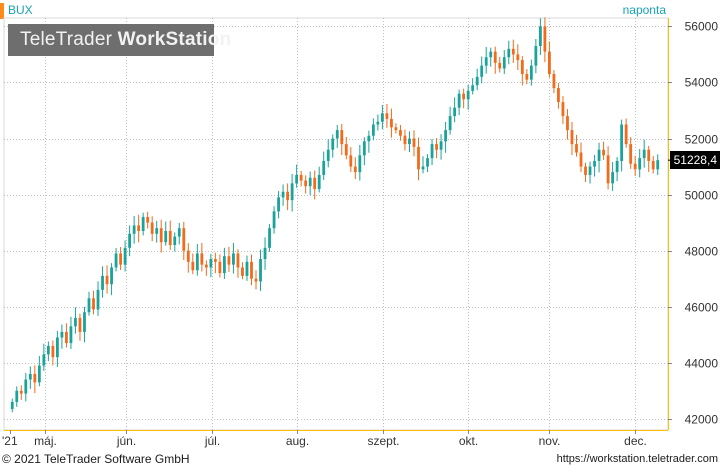 The image size is (722, 468). Describe the element at coordinates (695, 160) in the screenshot. I see `last-price-box: 51228,4` at that location.